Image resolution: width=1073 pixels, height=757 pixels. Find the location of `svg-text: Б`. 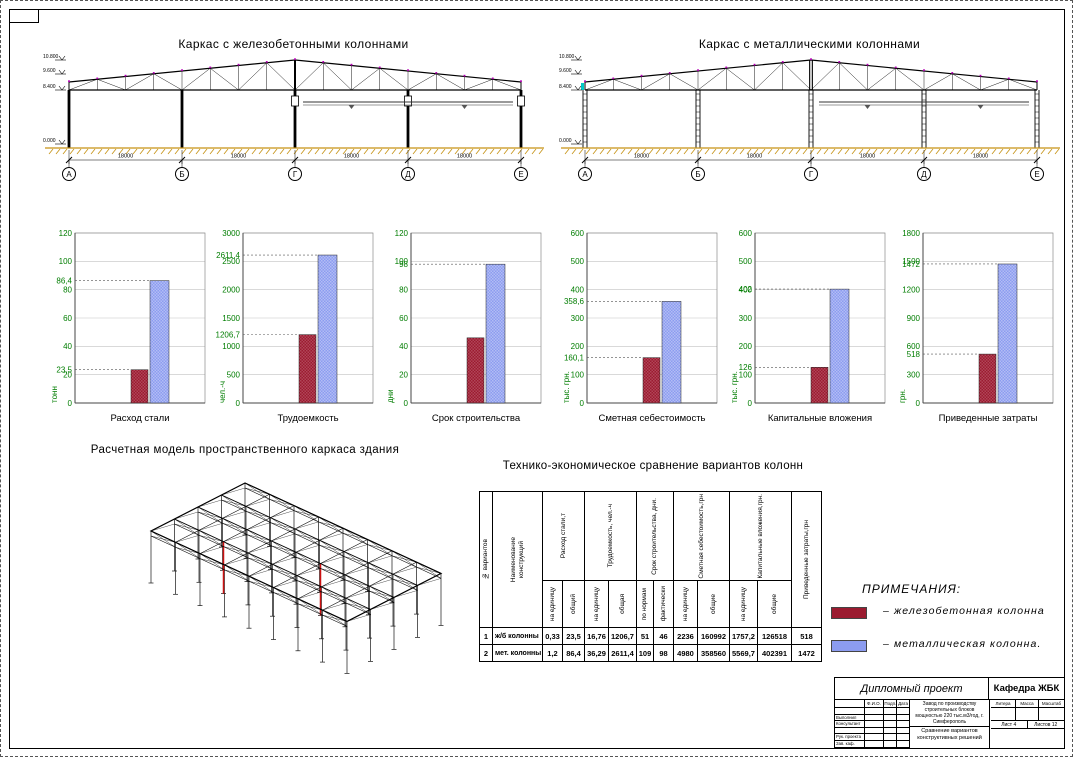

svg-text: Б is located at coordinates (697, 174).